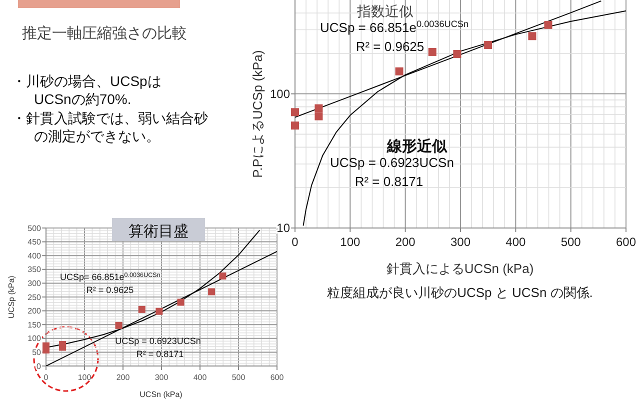 Image resolution: width=637 pixels, height=416 pixels. Describe the element at coordinates (161, 394) in the screenshot. I see `x-axis-title: UCSn (kPa)` at that location.